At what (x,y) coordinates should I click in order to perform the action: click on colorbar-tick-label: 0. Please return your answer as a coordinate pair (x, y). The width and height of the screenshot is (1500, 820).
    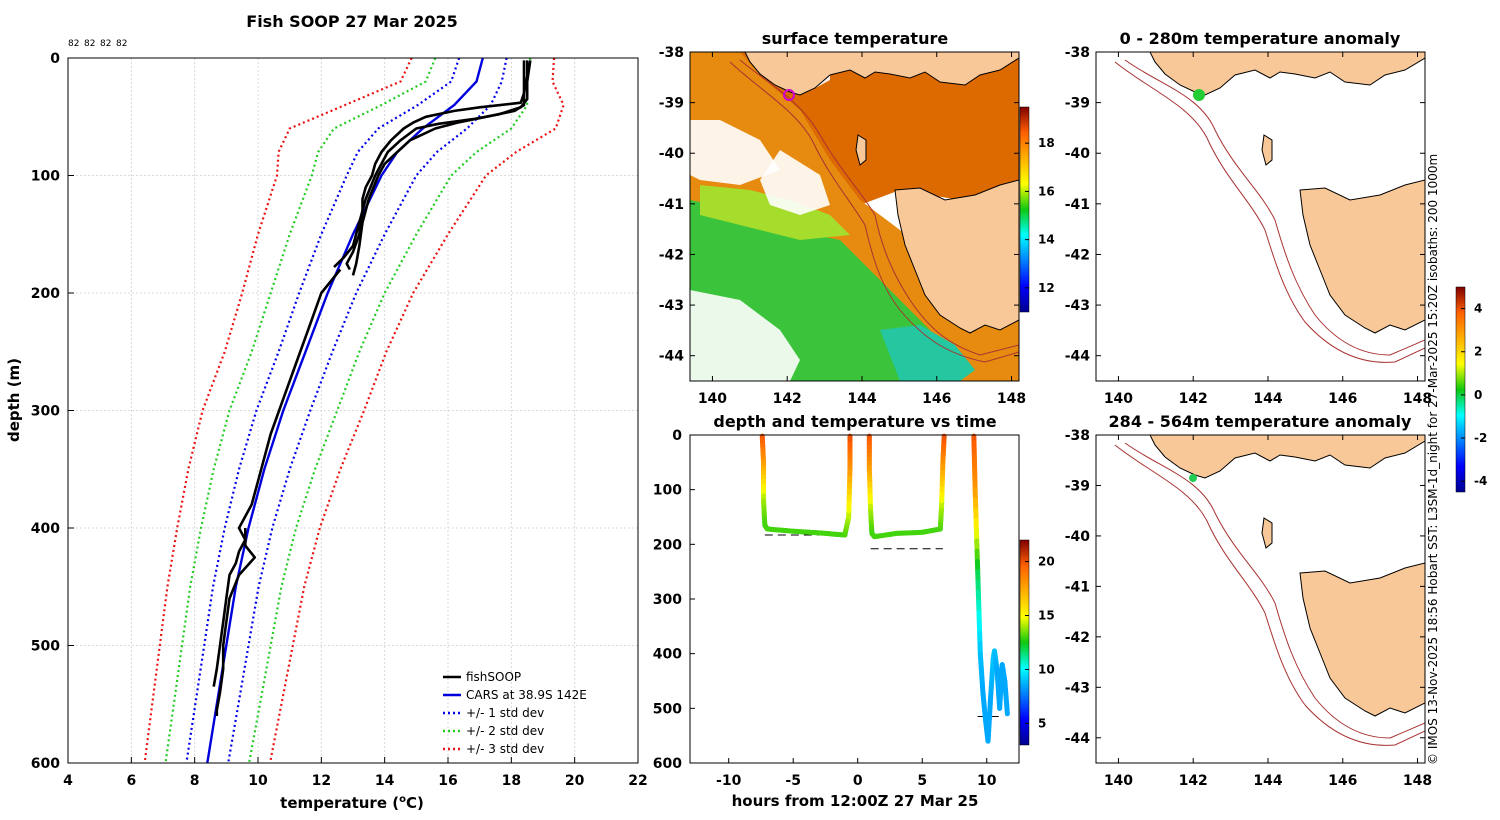
    Looking at the image, I should click on (1478, 395).